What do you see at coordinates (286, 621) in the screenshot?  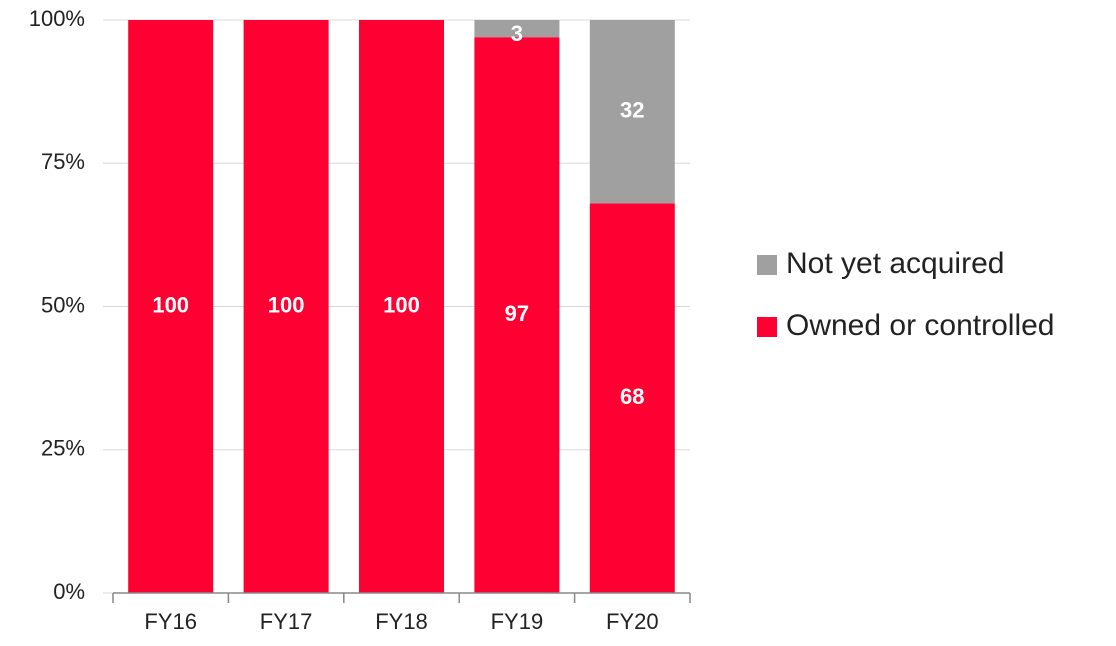 I see `x-tick-label: FY17` at bounding box center [286, 621].